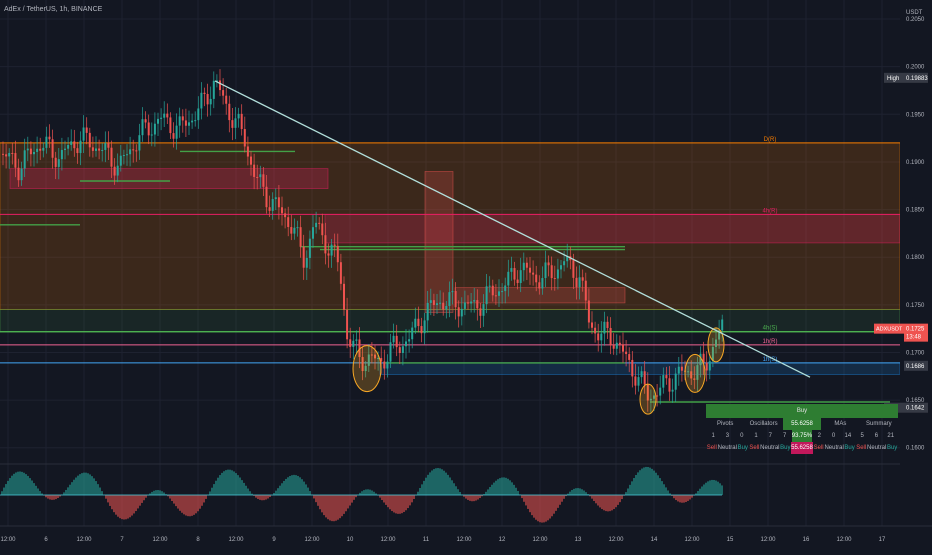 Image resolution: width=932 pixels, height=555 pixels. Describe the element at coordinates (802, 448) in the screenshot. I see `summary-label-cell: 55.6258` at that location.